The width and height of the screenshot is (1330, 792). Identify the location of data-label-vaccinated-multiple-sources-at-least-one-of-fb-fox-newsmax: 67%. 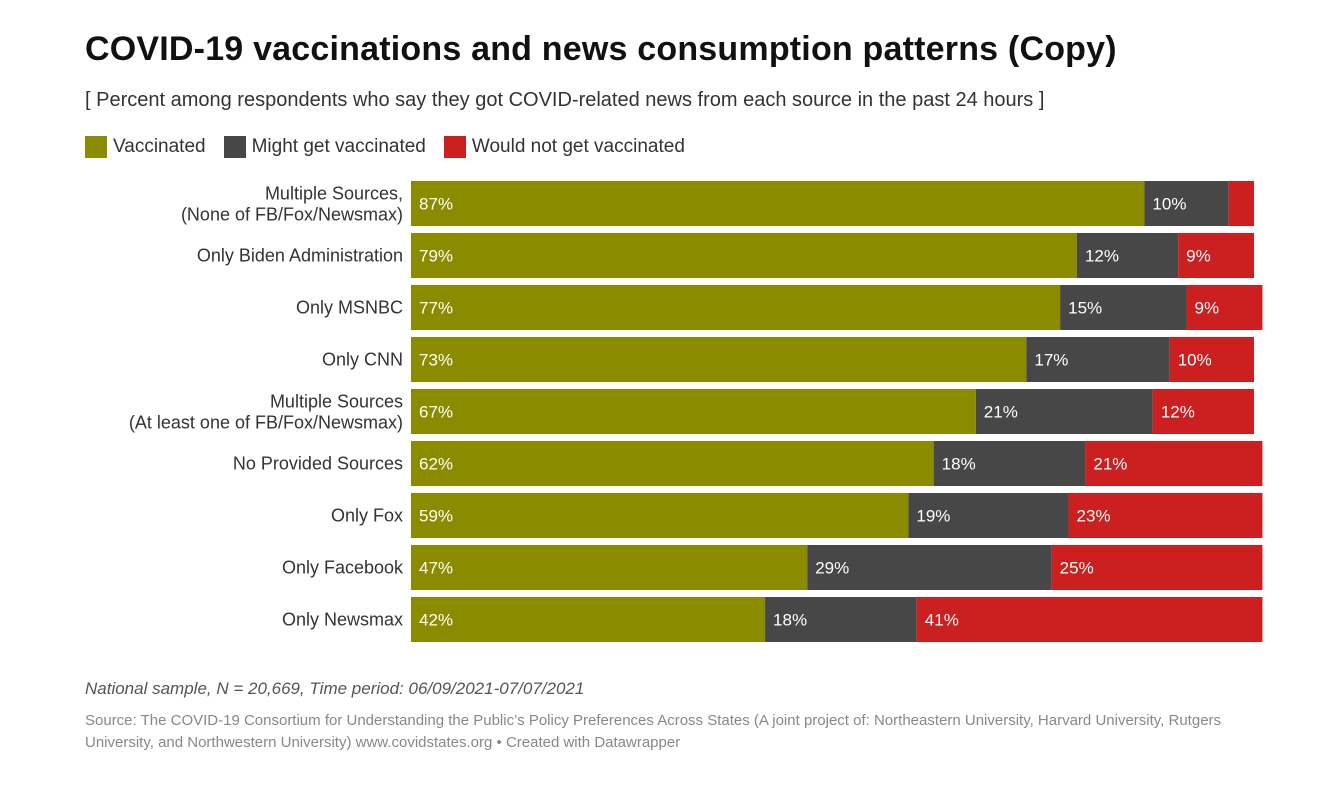
(436, 412).